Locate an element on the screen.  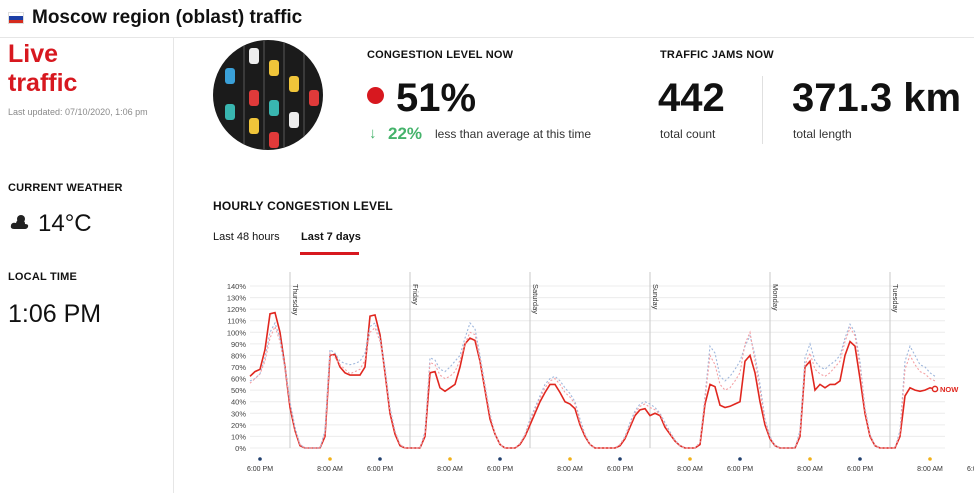
day-label: Tuesday is located at coordinates (895, 298).